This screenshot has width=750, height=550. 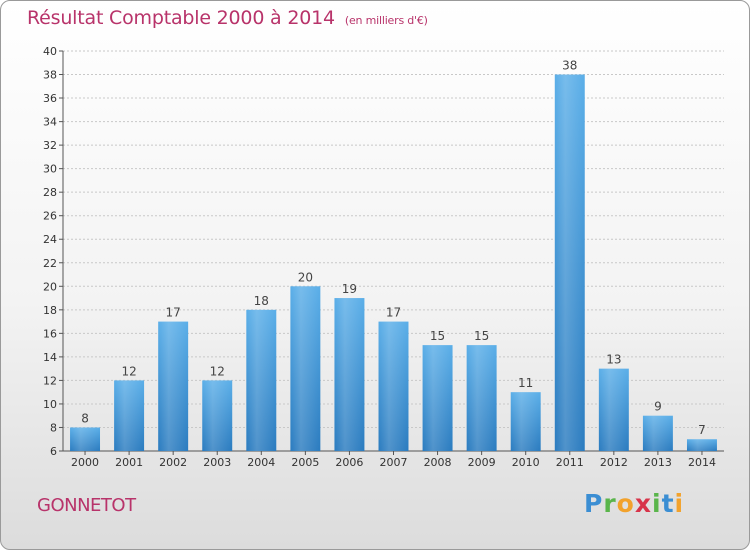 What do you see at coordinates (129, 415) in the screenshot?
I see `bar-shine-2001` at bounding box center [129, 415].